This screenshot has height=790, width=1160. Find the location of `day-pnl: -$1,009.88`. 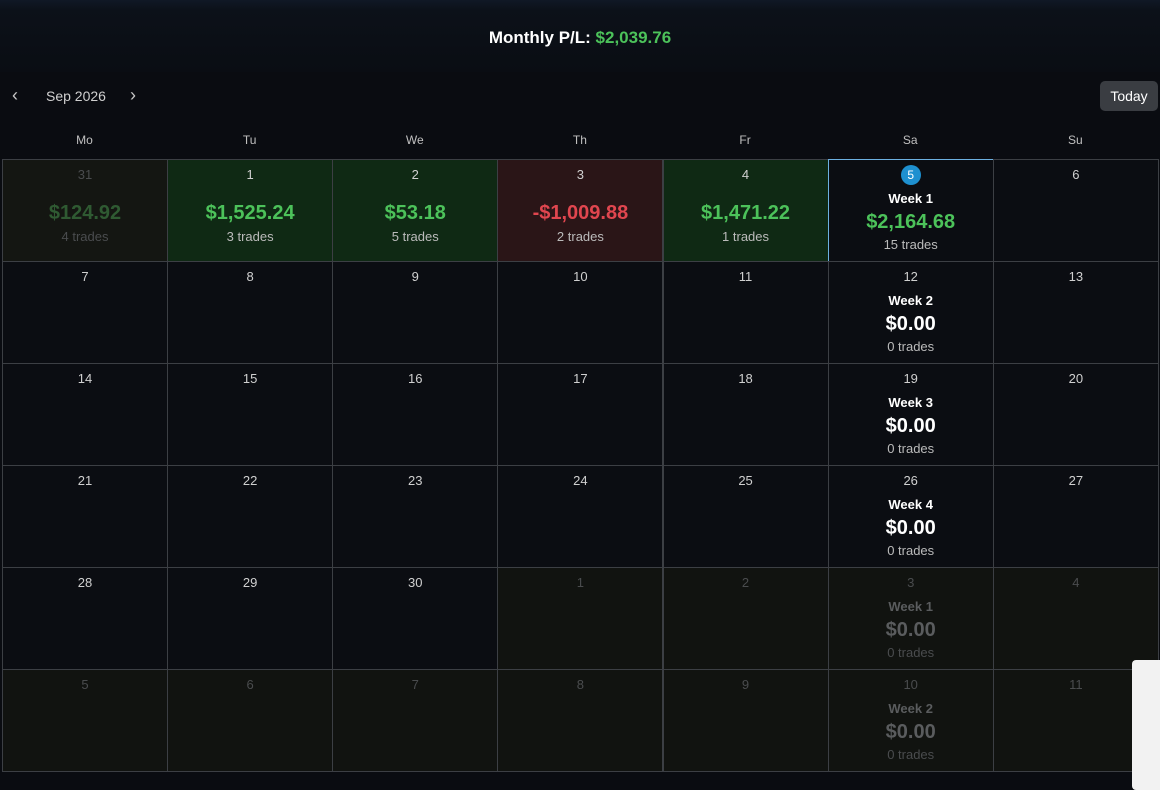

day-pnl: -$1,009.88 is located at coordinates (580, 213).